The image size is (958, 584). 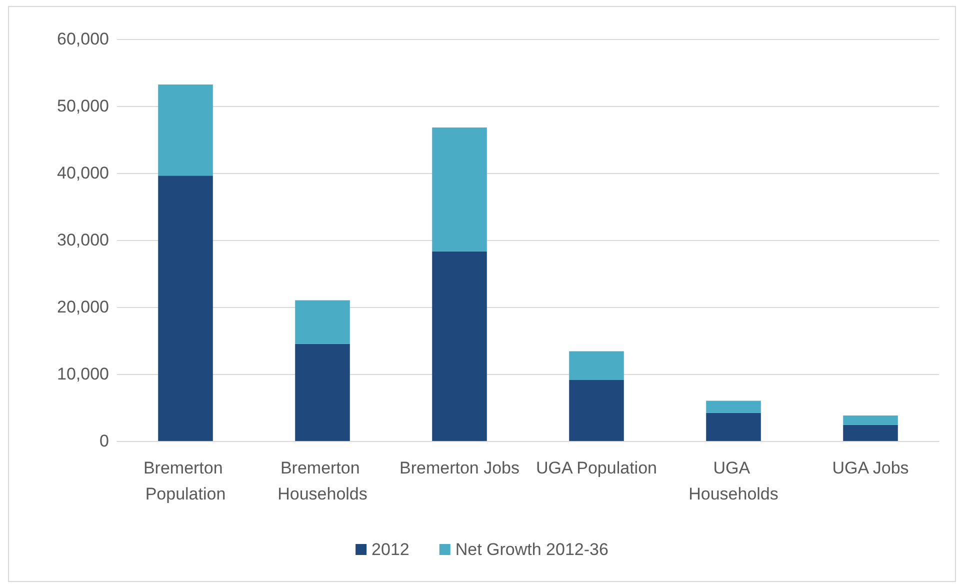 I want to click on x-tick-label: Bremerton Households, so click(x=323, y=481).